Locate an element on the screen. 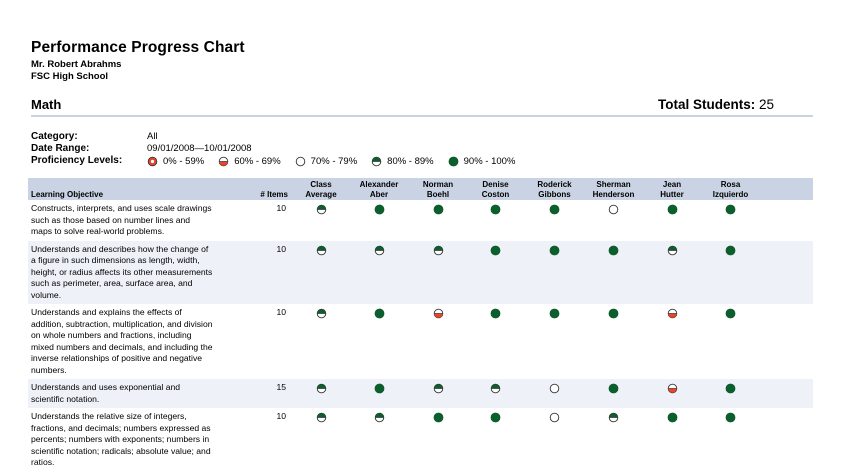 This screenshot has width=846, height=472. student-column-header: Norman Boehl is located at coordinates (438, 189).